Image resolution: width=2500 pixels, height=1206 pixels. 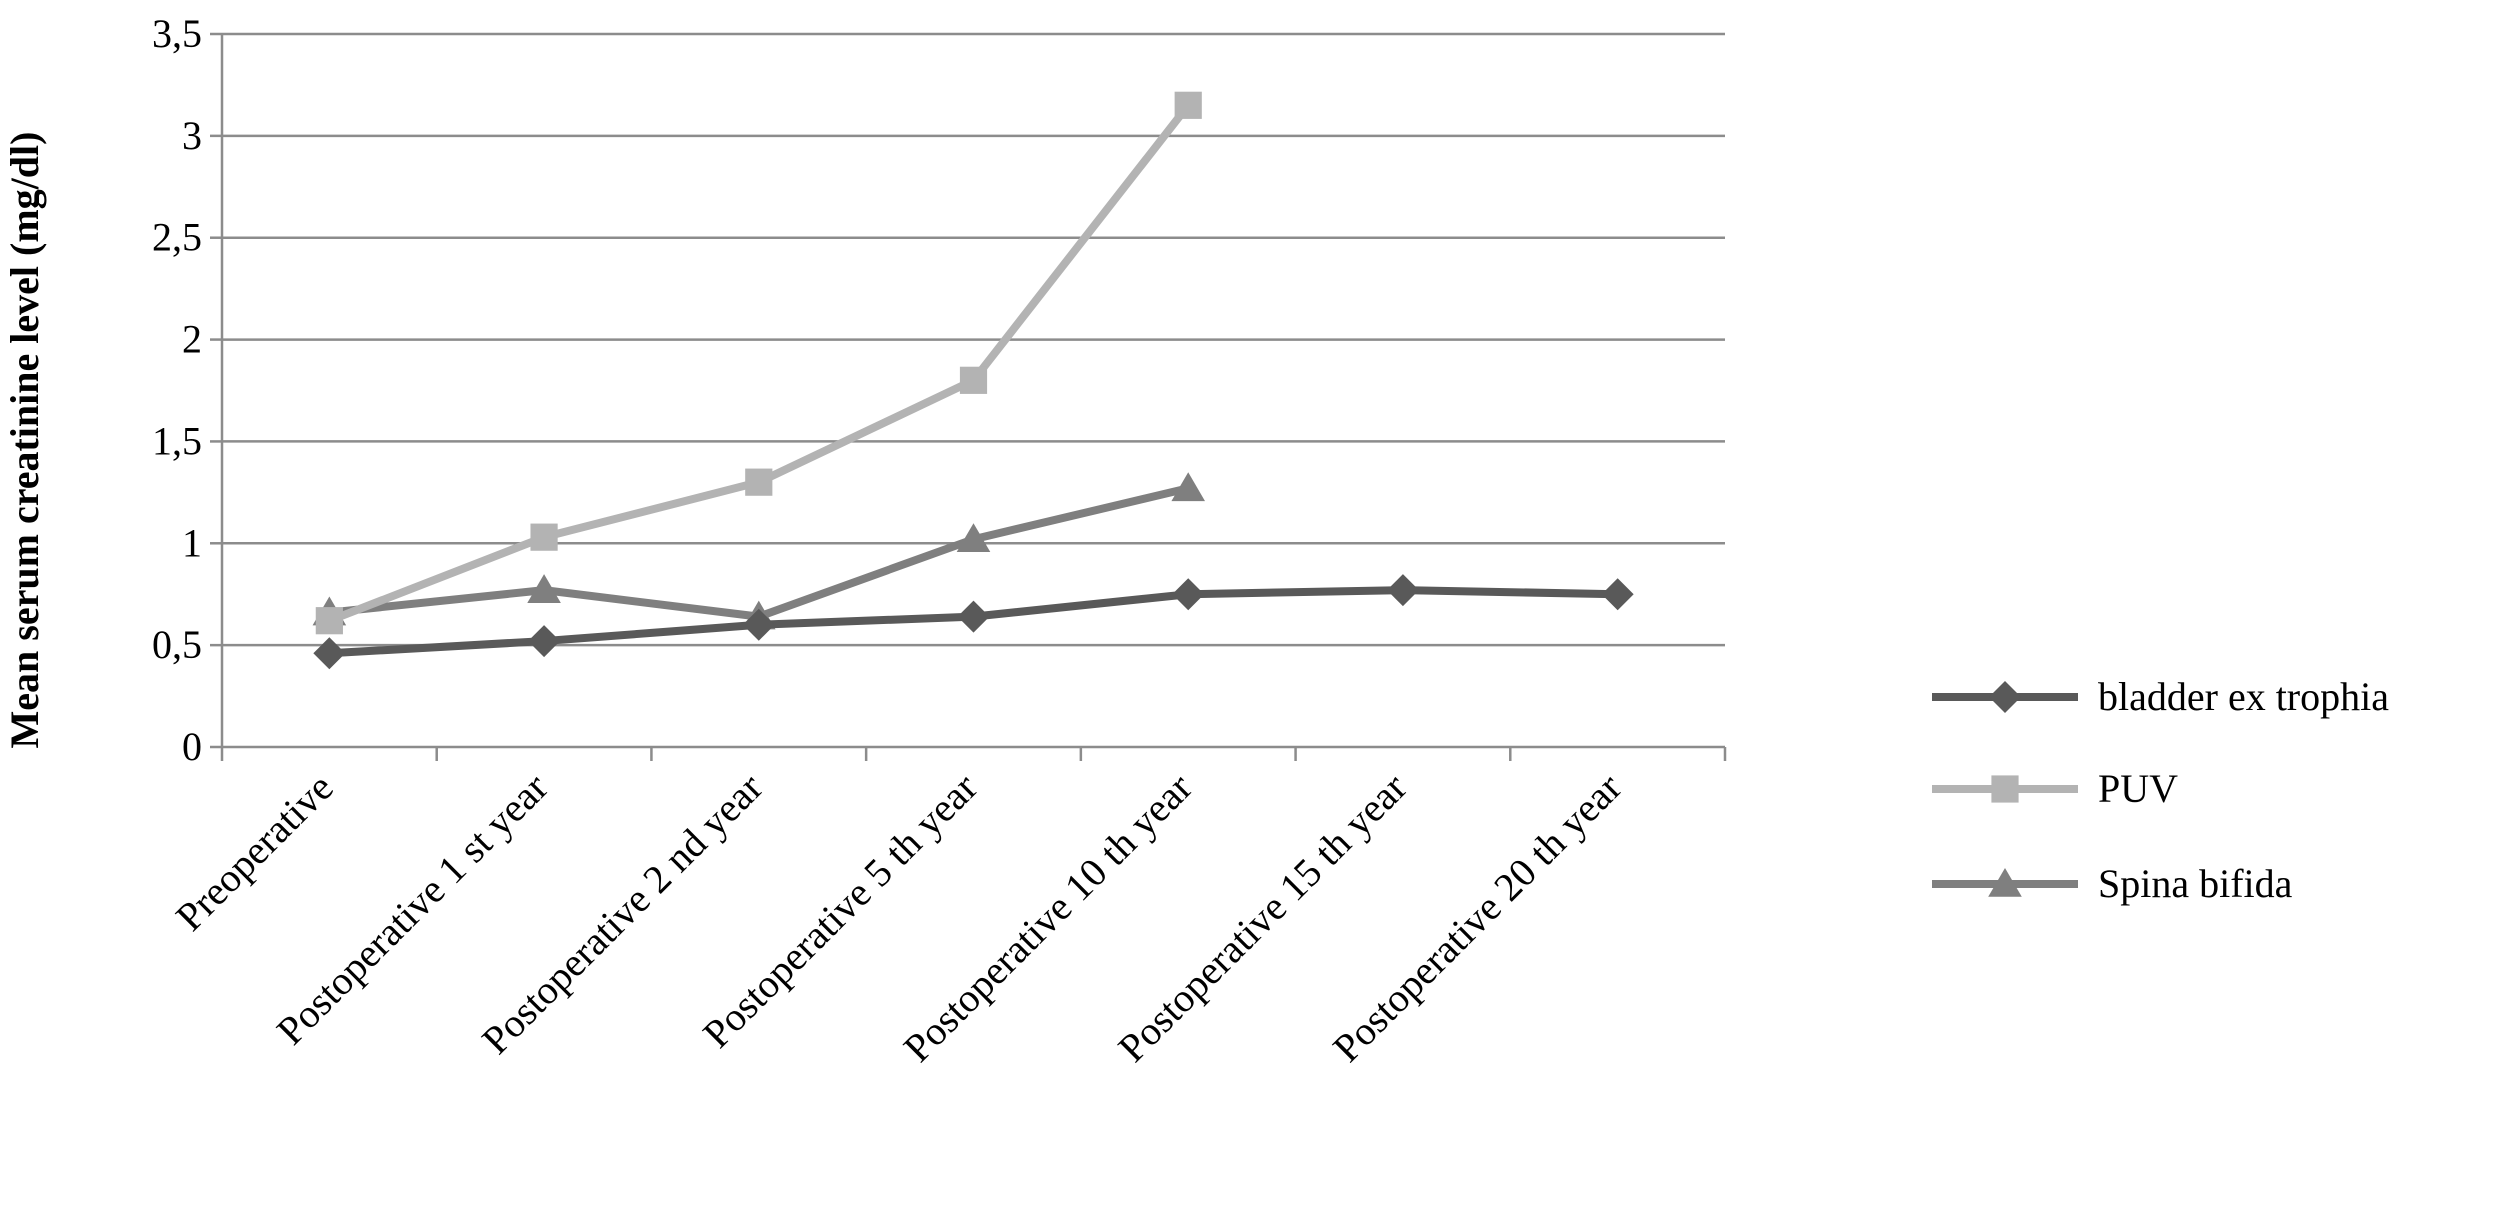 I want to click on y-tick-label: 0,5, so click(x=177, y=644).